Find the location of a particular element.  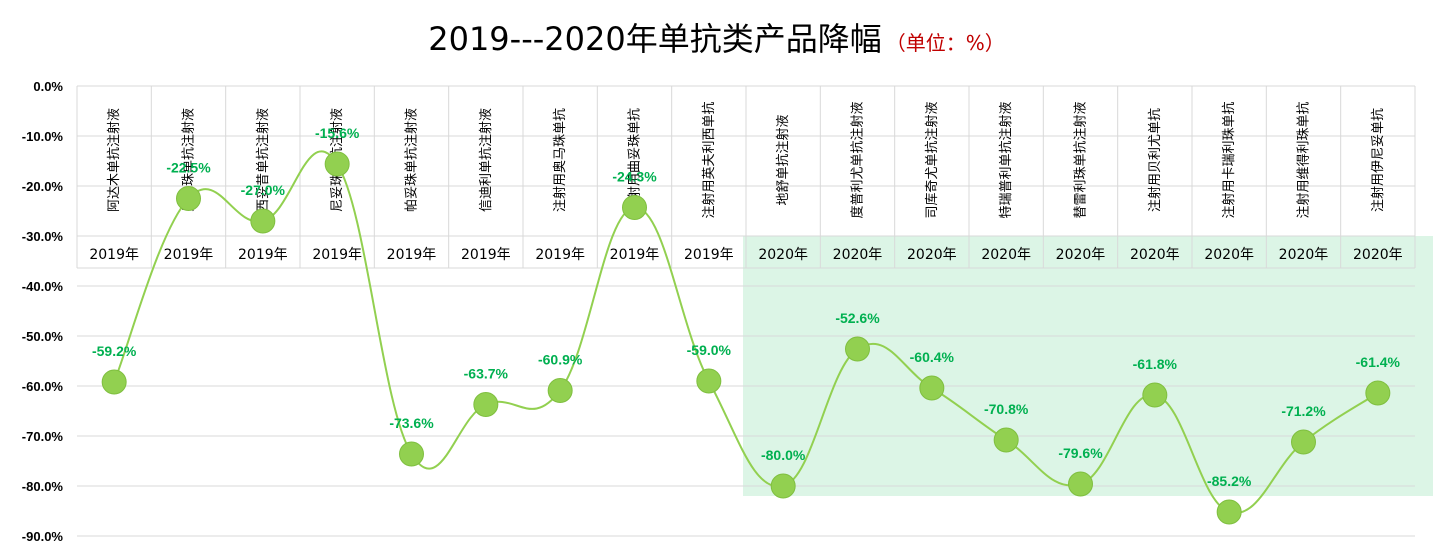

data-label: -80.0% is located at coordinates (783, 455).